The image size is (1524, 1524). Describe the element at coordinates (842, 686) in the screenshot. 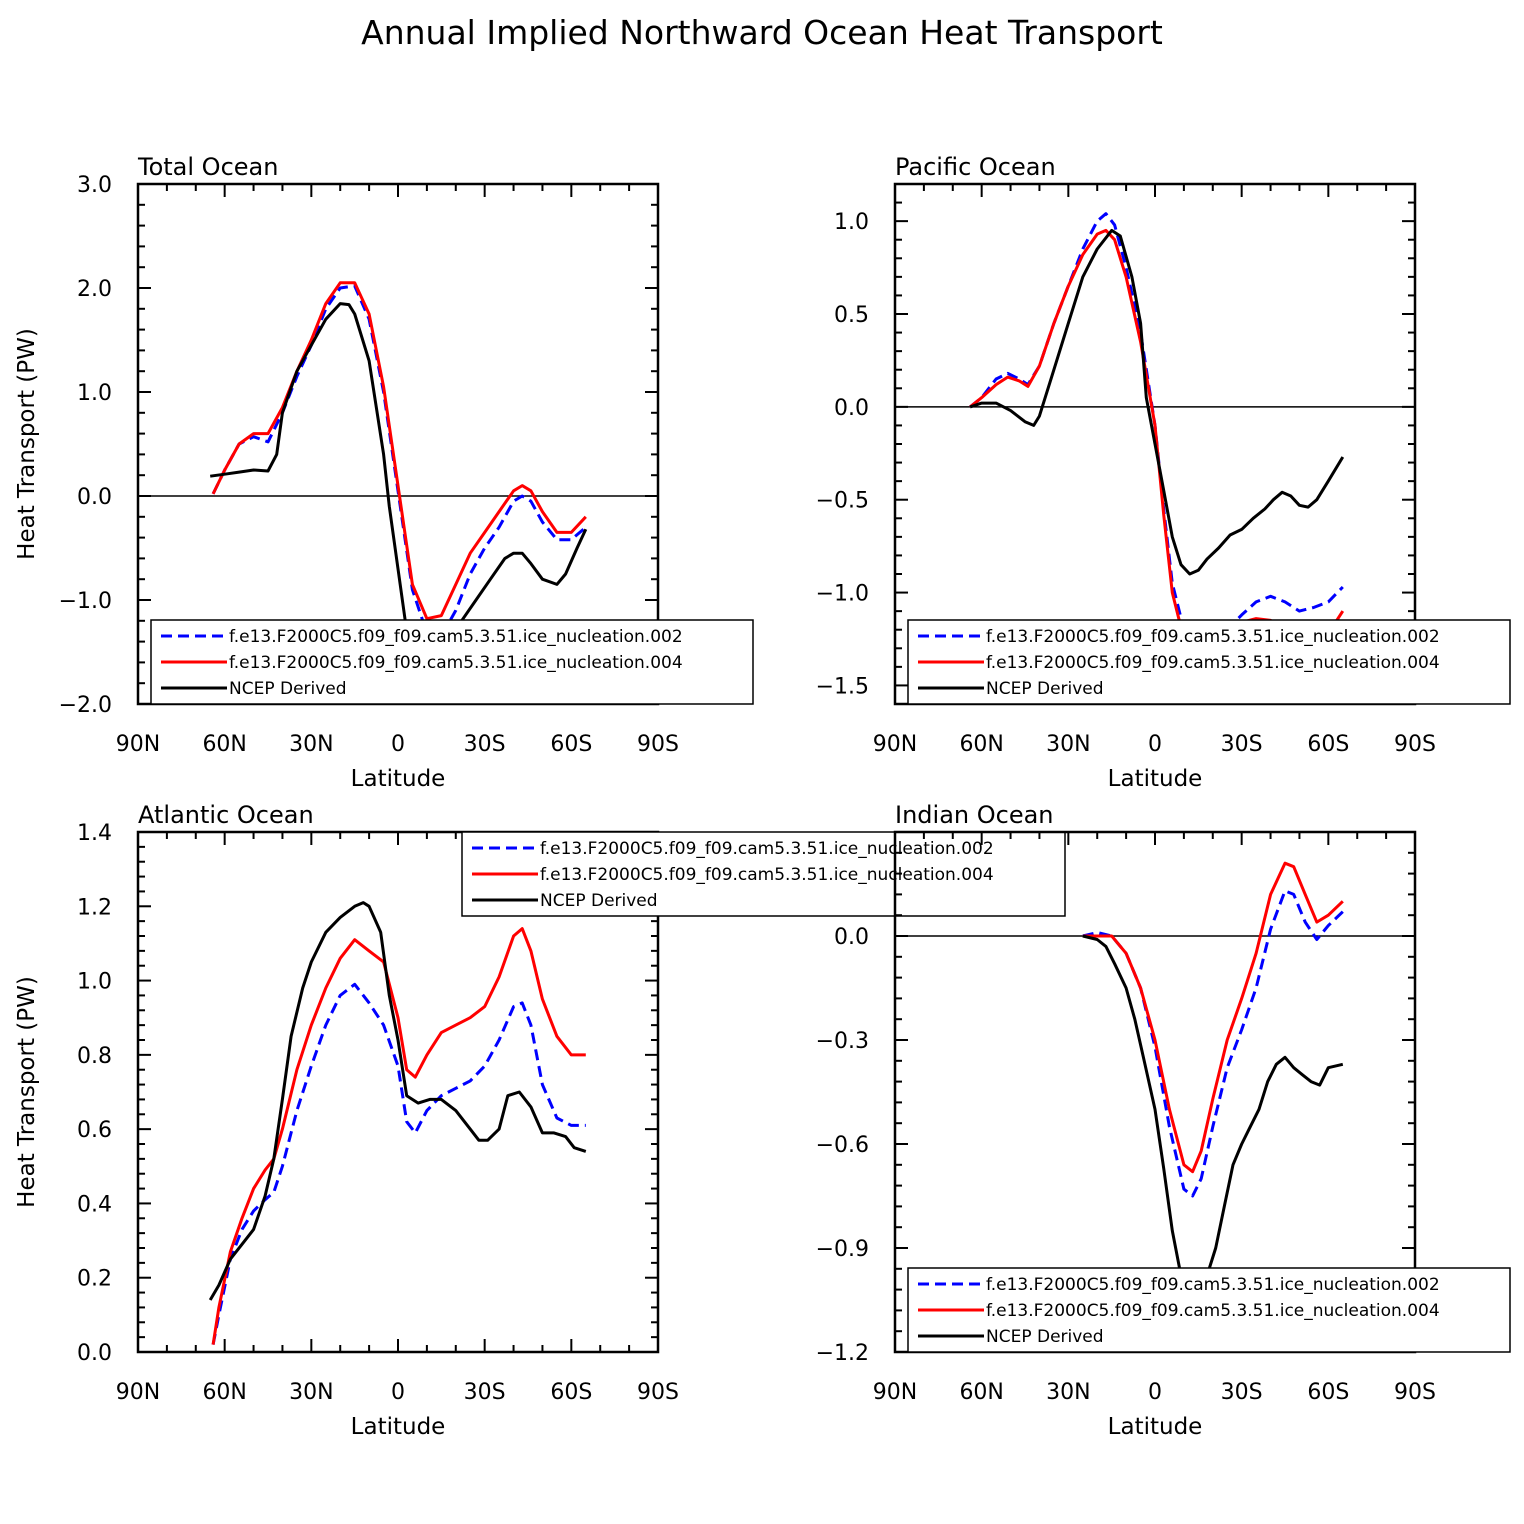

I see `y-tick-label: −1.5` at that location.